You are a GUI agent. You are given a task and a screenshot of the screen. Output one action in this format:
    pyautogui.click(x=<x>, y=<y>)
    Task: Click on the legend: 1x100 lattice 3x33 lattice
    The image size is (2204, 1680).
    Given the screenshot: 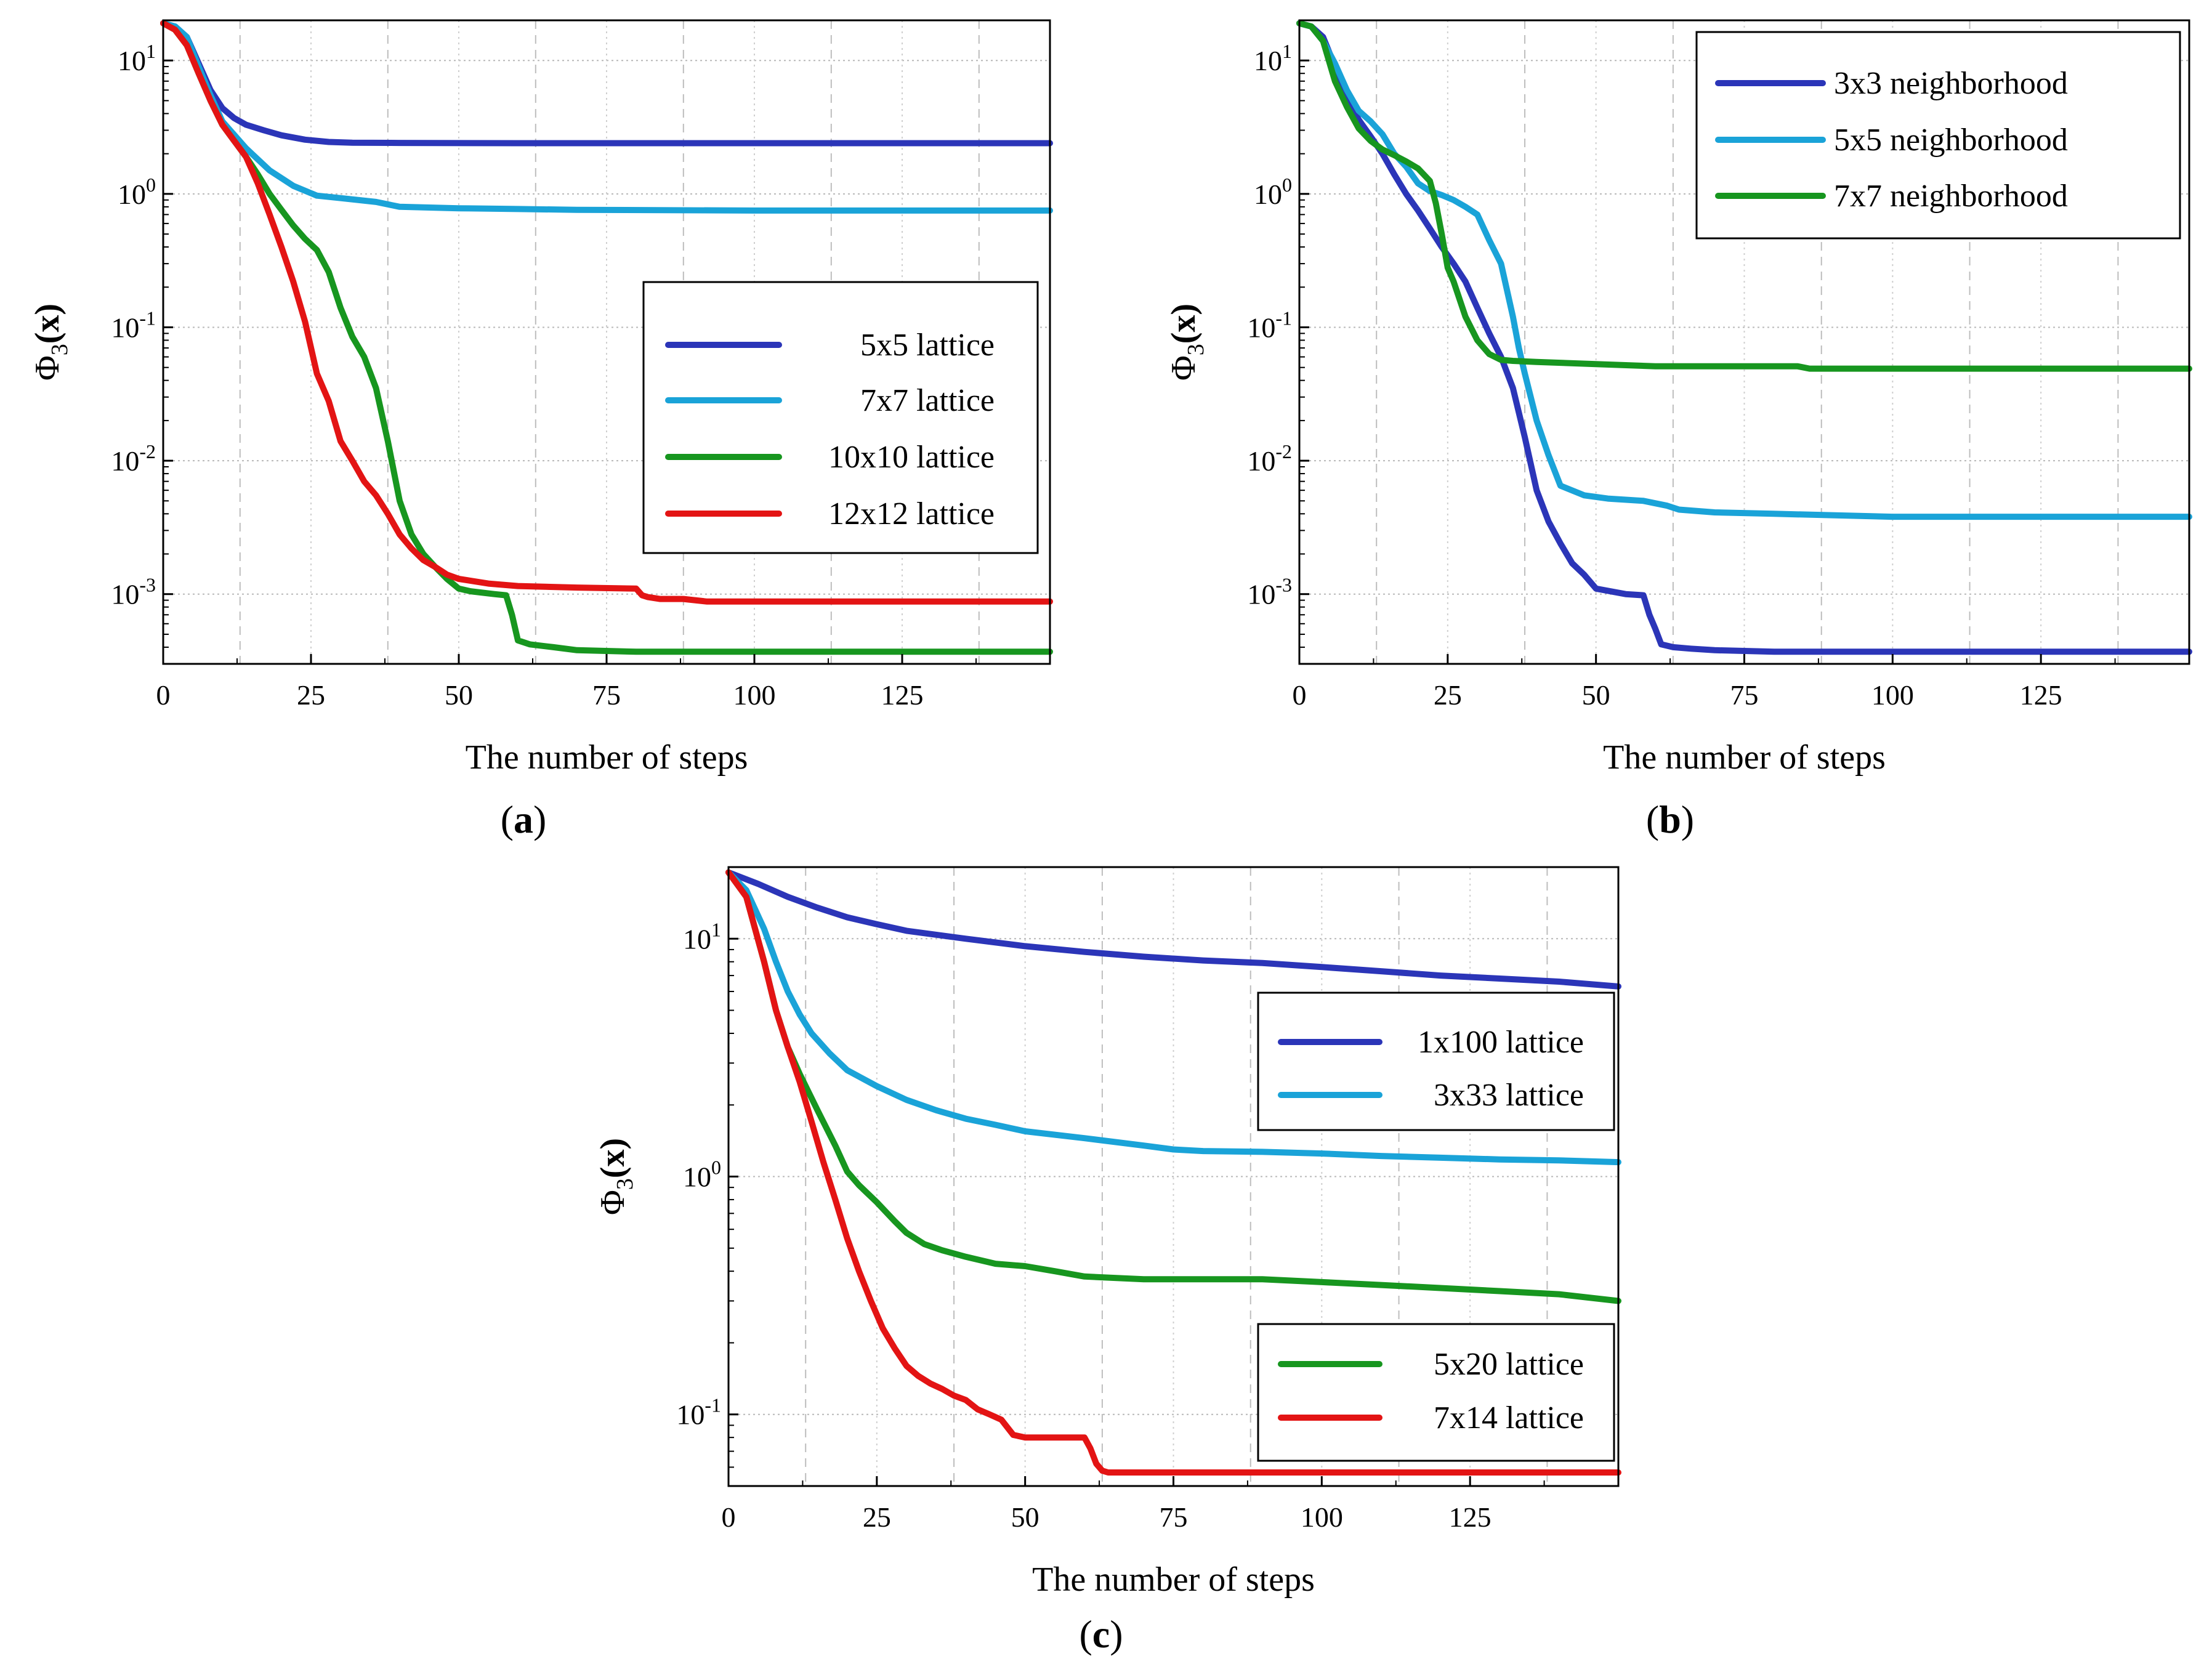 What is the action you would take?
    pyautogui.click(x=1436, y=1061)
    